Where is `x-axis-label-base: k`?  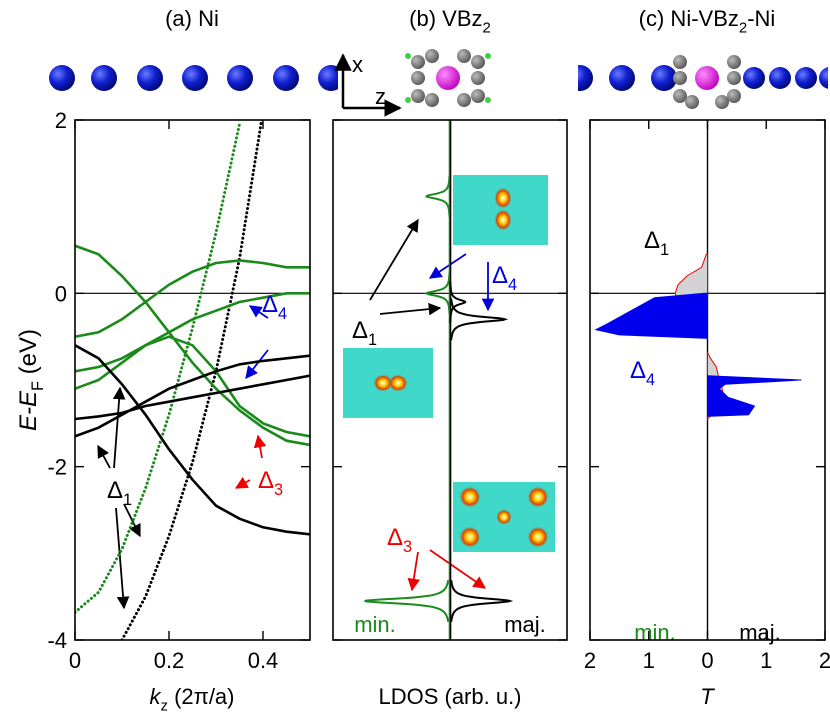 x-axis-label-base: k is located at coordinates (155, 696).